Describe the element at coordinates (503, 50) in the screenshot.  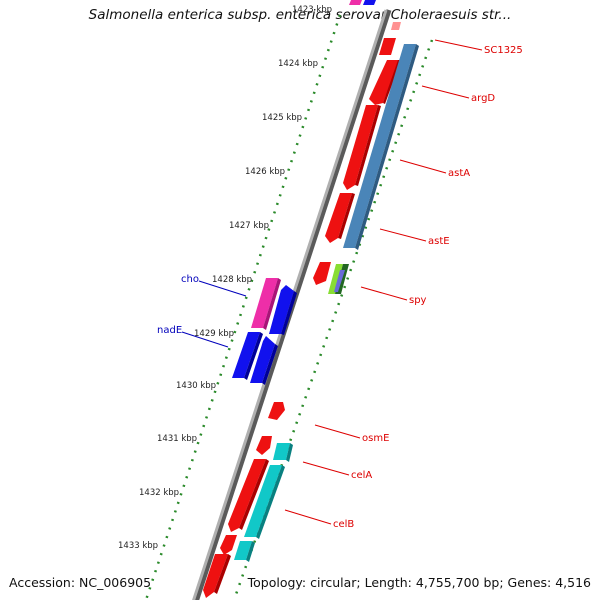
I see `gene-label-sc1325: SC1325` at that location.